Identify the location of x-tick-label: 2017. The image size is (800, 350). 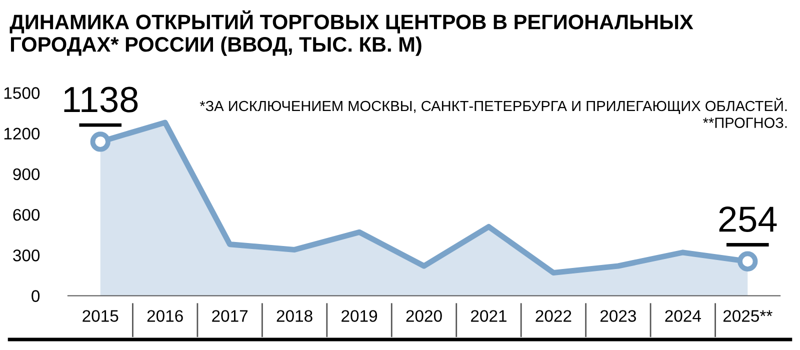
(230, 316).